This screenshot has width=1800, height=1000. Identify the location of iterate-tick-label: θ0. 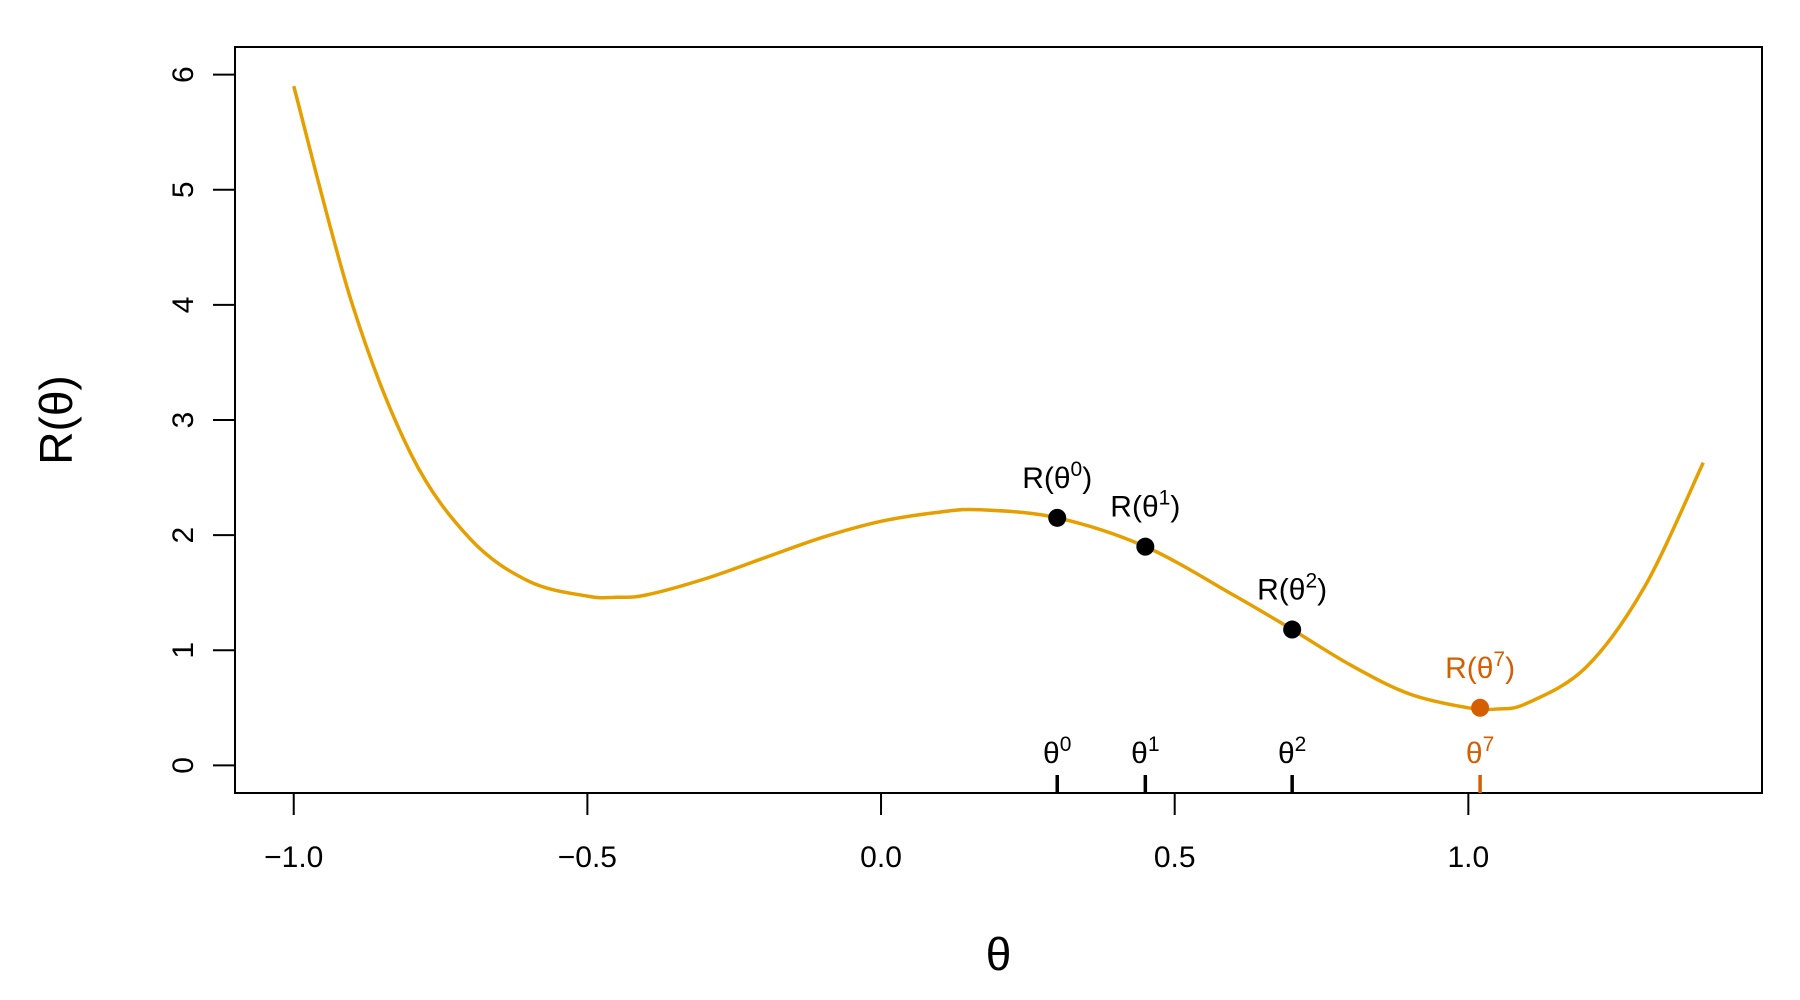
(1057, 751).